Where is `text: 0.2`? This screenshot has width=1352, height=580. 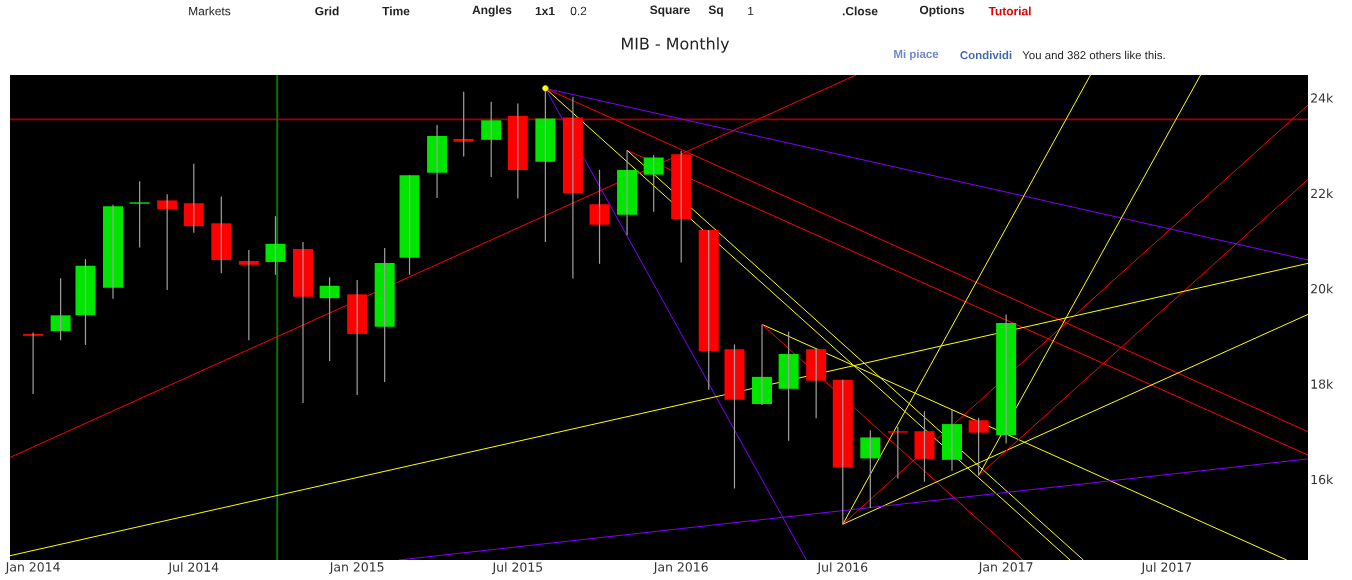
text: 0.2 is located at coordinates (578, 11).